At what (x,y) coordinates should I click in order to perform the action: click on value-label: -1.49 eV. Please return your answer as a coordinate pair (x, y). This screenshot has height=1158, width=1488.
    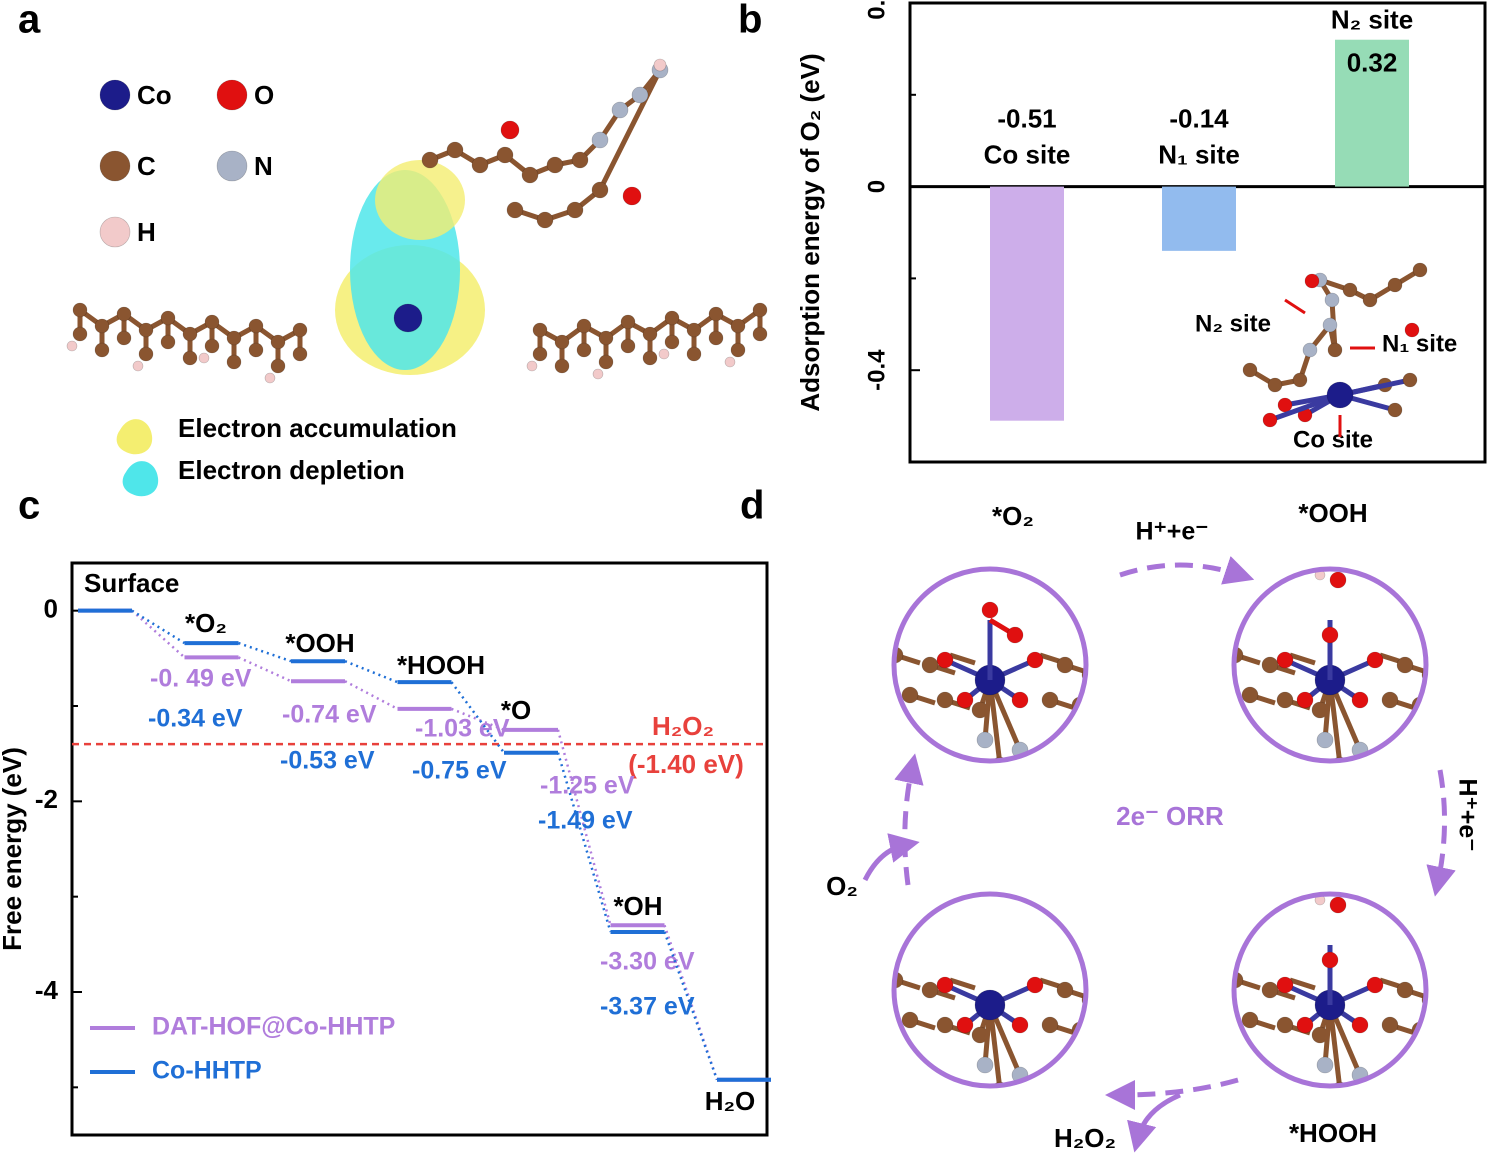
    Looking at the image, I should click on (585, 821).